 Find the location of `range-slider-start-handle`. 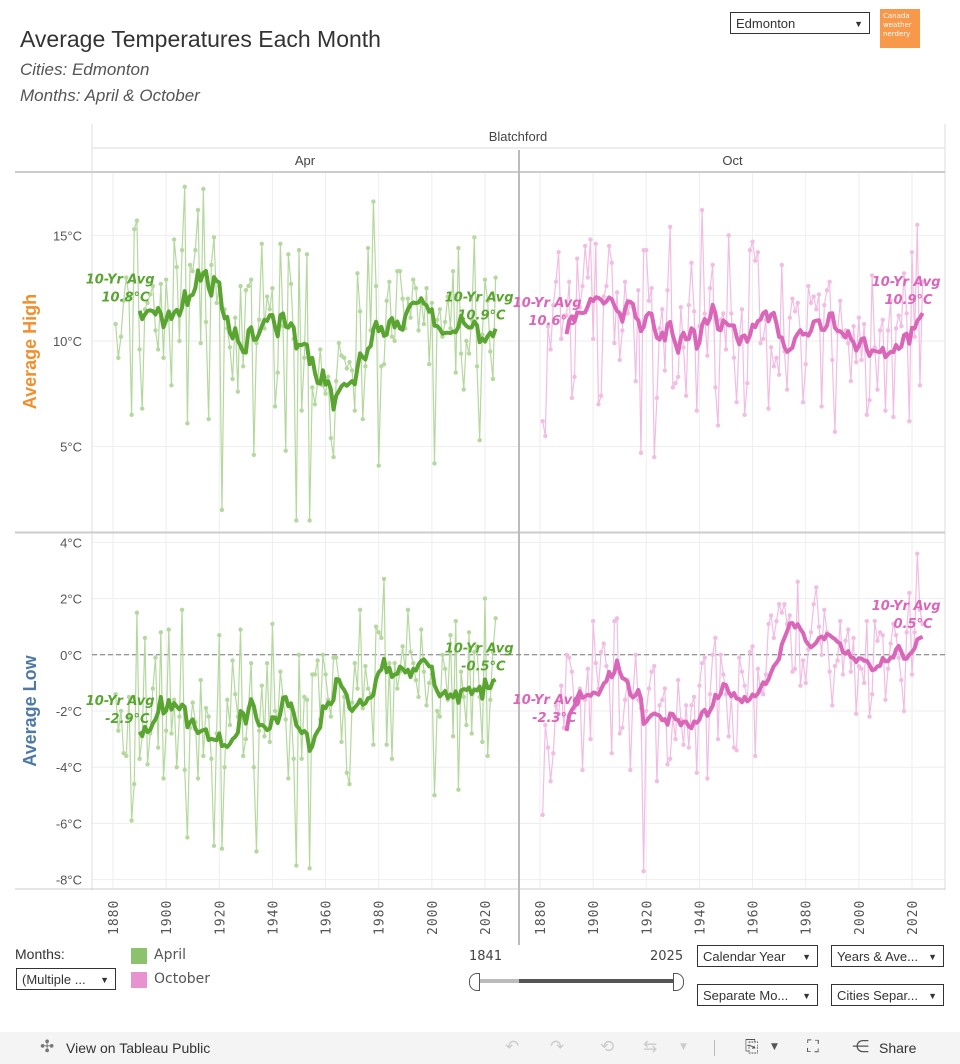

range-slider-start-handle is located at coordinates (474, 982).